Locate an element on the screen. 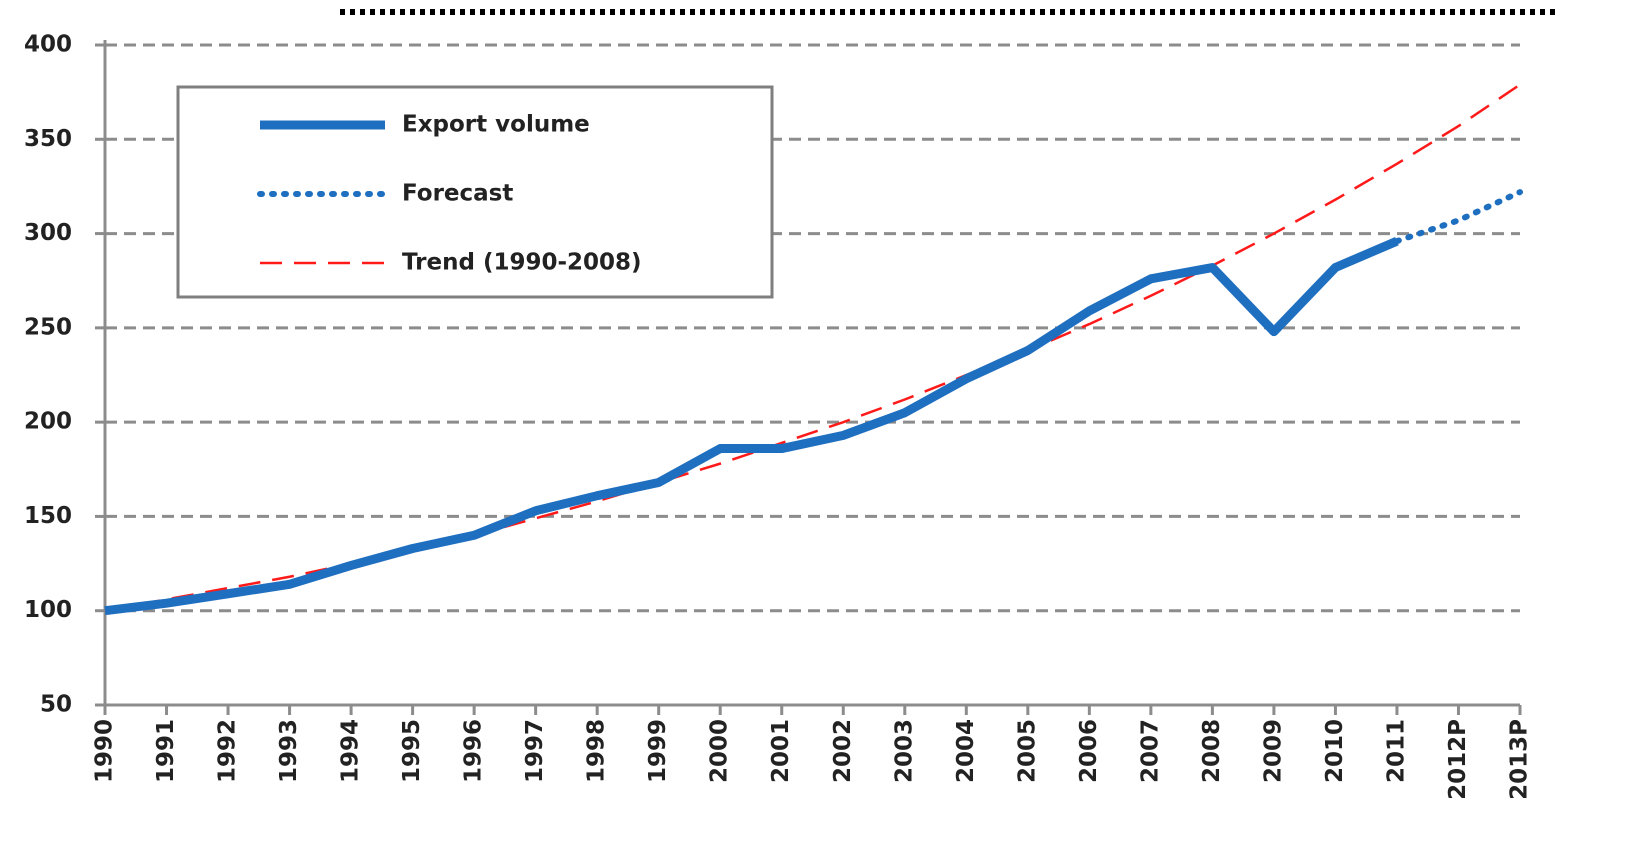 Image resolution: width=1641 pixels, height=851 pixels. x-tick-label: 1991 is located at coordinates (166, 751).